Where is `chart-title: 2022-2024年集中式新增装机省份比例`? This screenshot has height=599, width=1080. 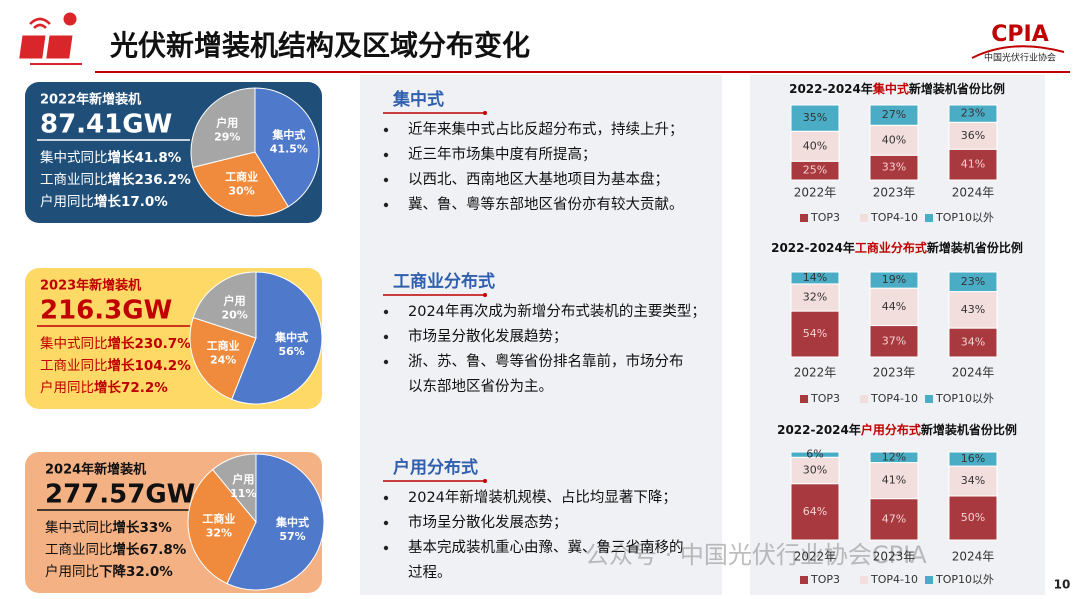 chart-title: 2022-2024年集中式新增装机省份比例 is located at coordinates (897, 88).